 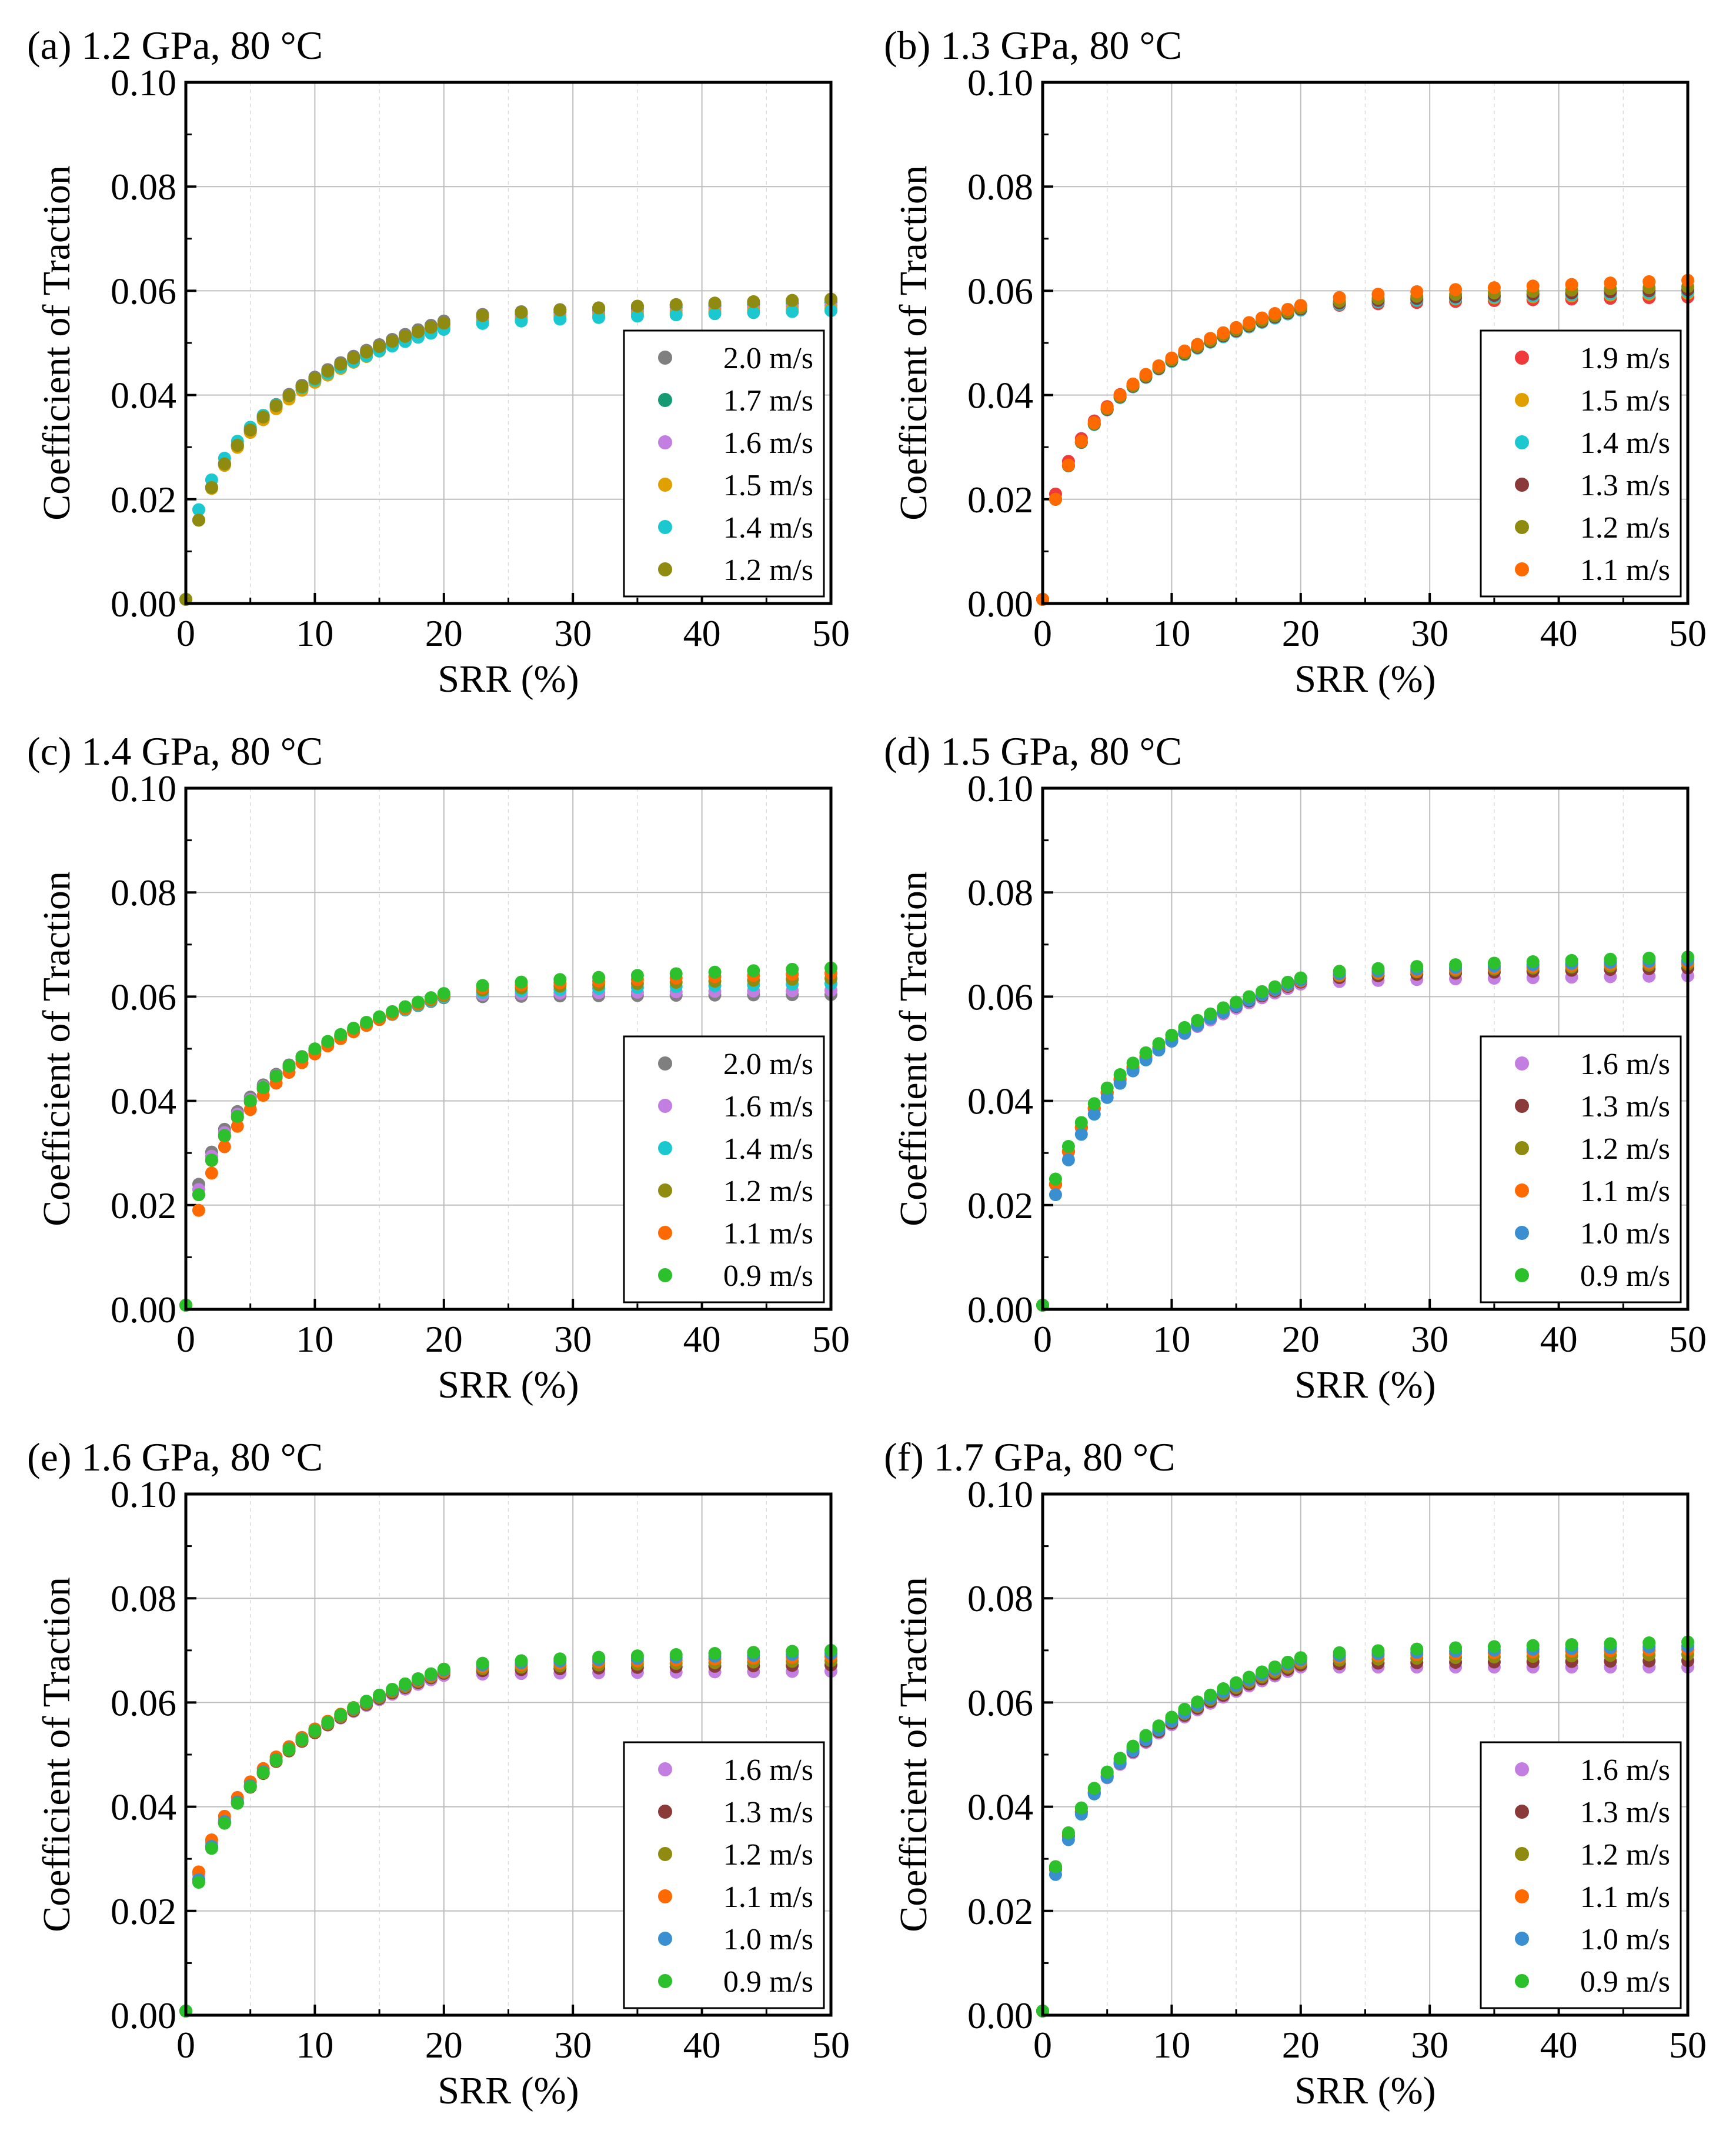 I want to click on series-12-points, so click(x=508, y=449).